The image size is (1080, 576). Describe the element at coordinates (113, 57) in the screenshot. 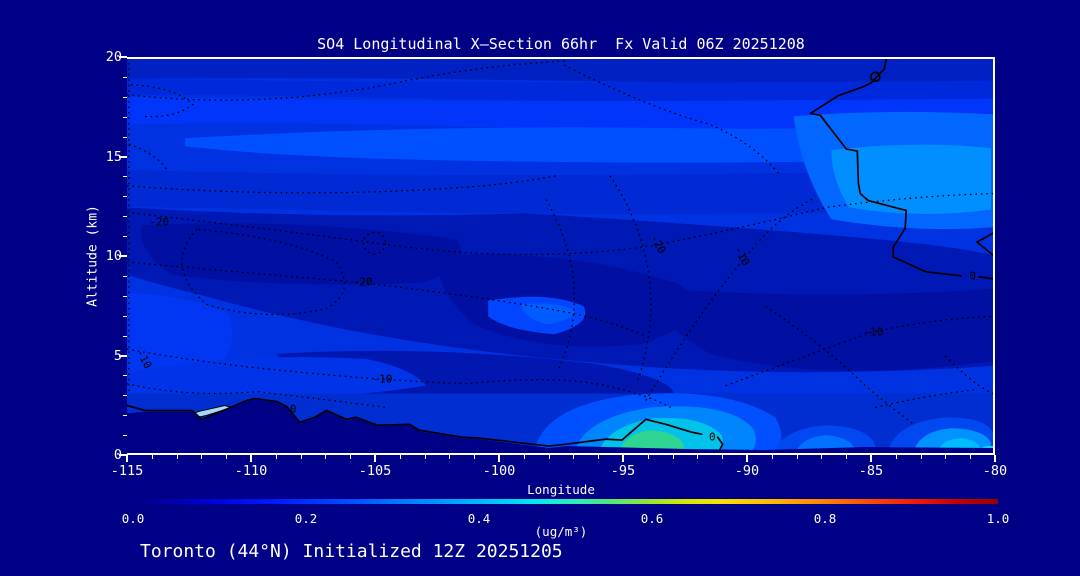

I see `y-tick-label: 20` at that location.